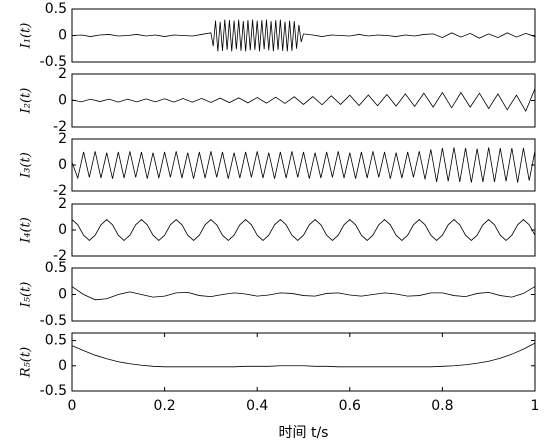  Describe the element at coordinates (26, 165) in the screenshot. I see `y-axis-label: I₃(t)` at that location.